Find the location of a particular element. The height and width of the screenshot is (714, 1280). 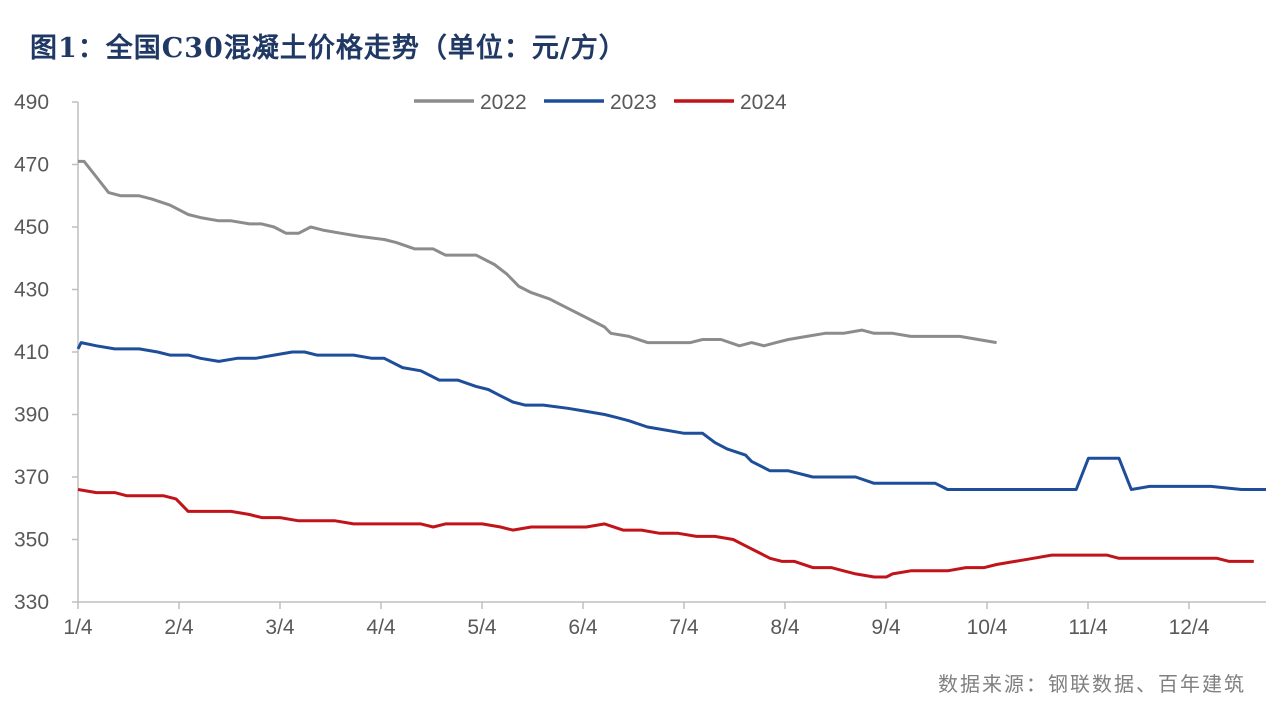

series-line-2024 is located at coordinates (665, 533).